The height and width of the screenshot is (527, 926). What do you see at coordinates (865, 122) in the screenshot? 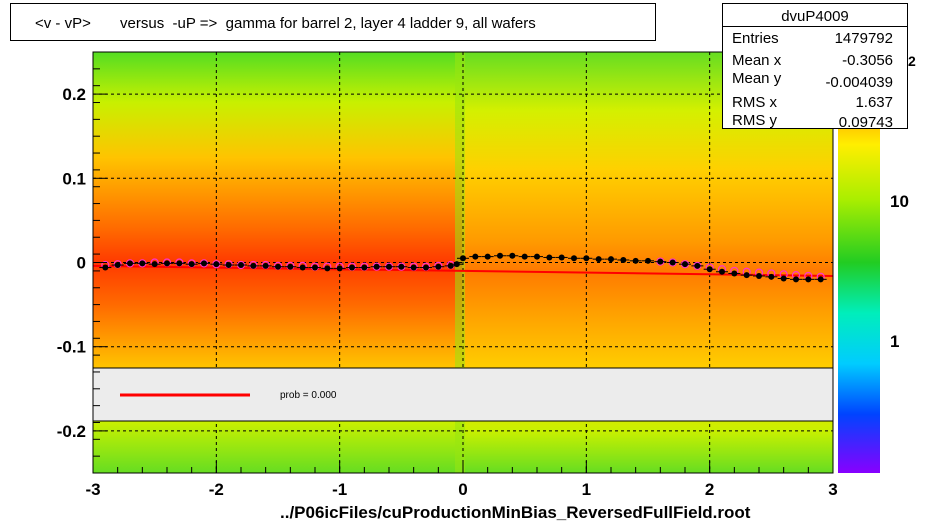
I see `stat-value-rms-y: 0.09743` at bounding box center [865, 122].